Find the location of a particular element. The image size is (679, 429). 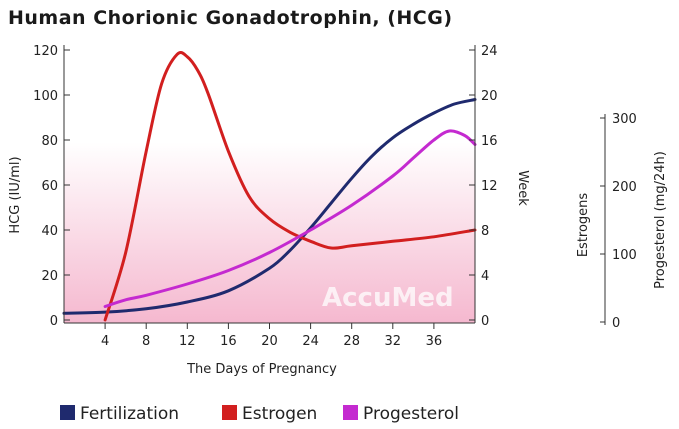

left-y-ticks: 0 20 40 60 80 100 120 is located at coordinates (51, 186).